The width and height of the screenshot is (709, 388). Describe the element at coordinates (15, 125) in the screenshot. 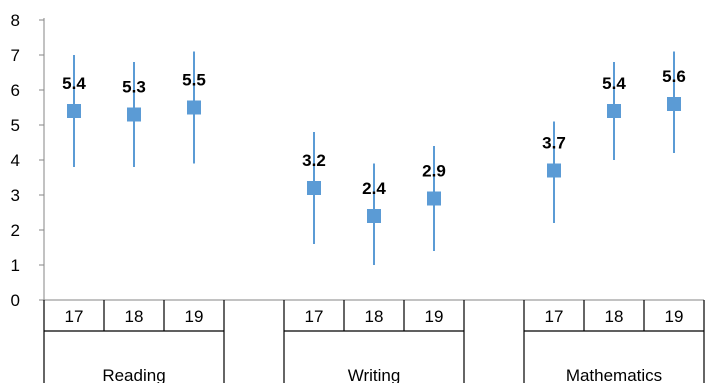

I see `y-tick-label: 5` at that location.